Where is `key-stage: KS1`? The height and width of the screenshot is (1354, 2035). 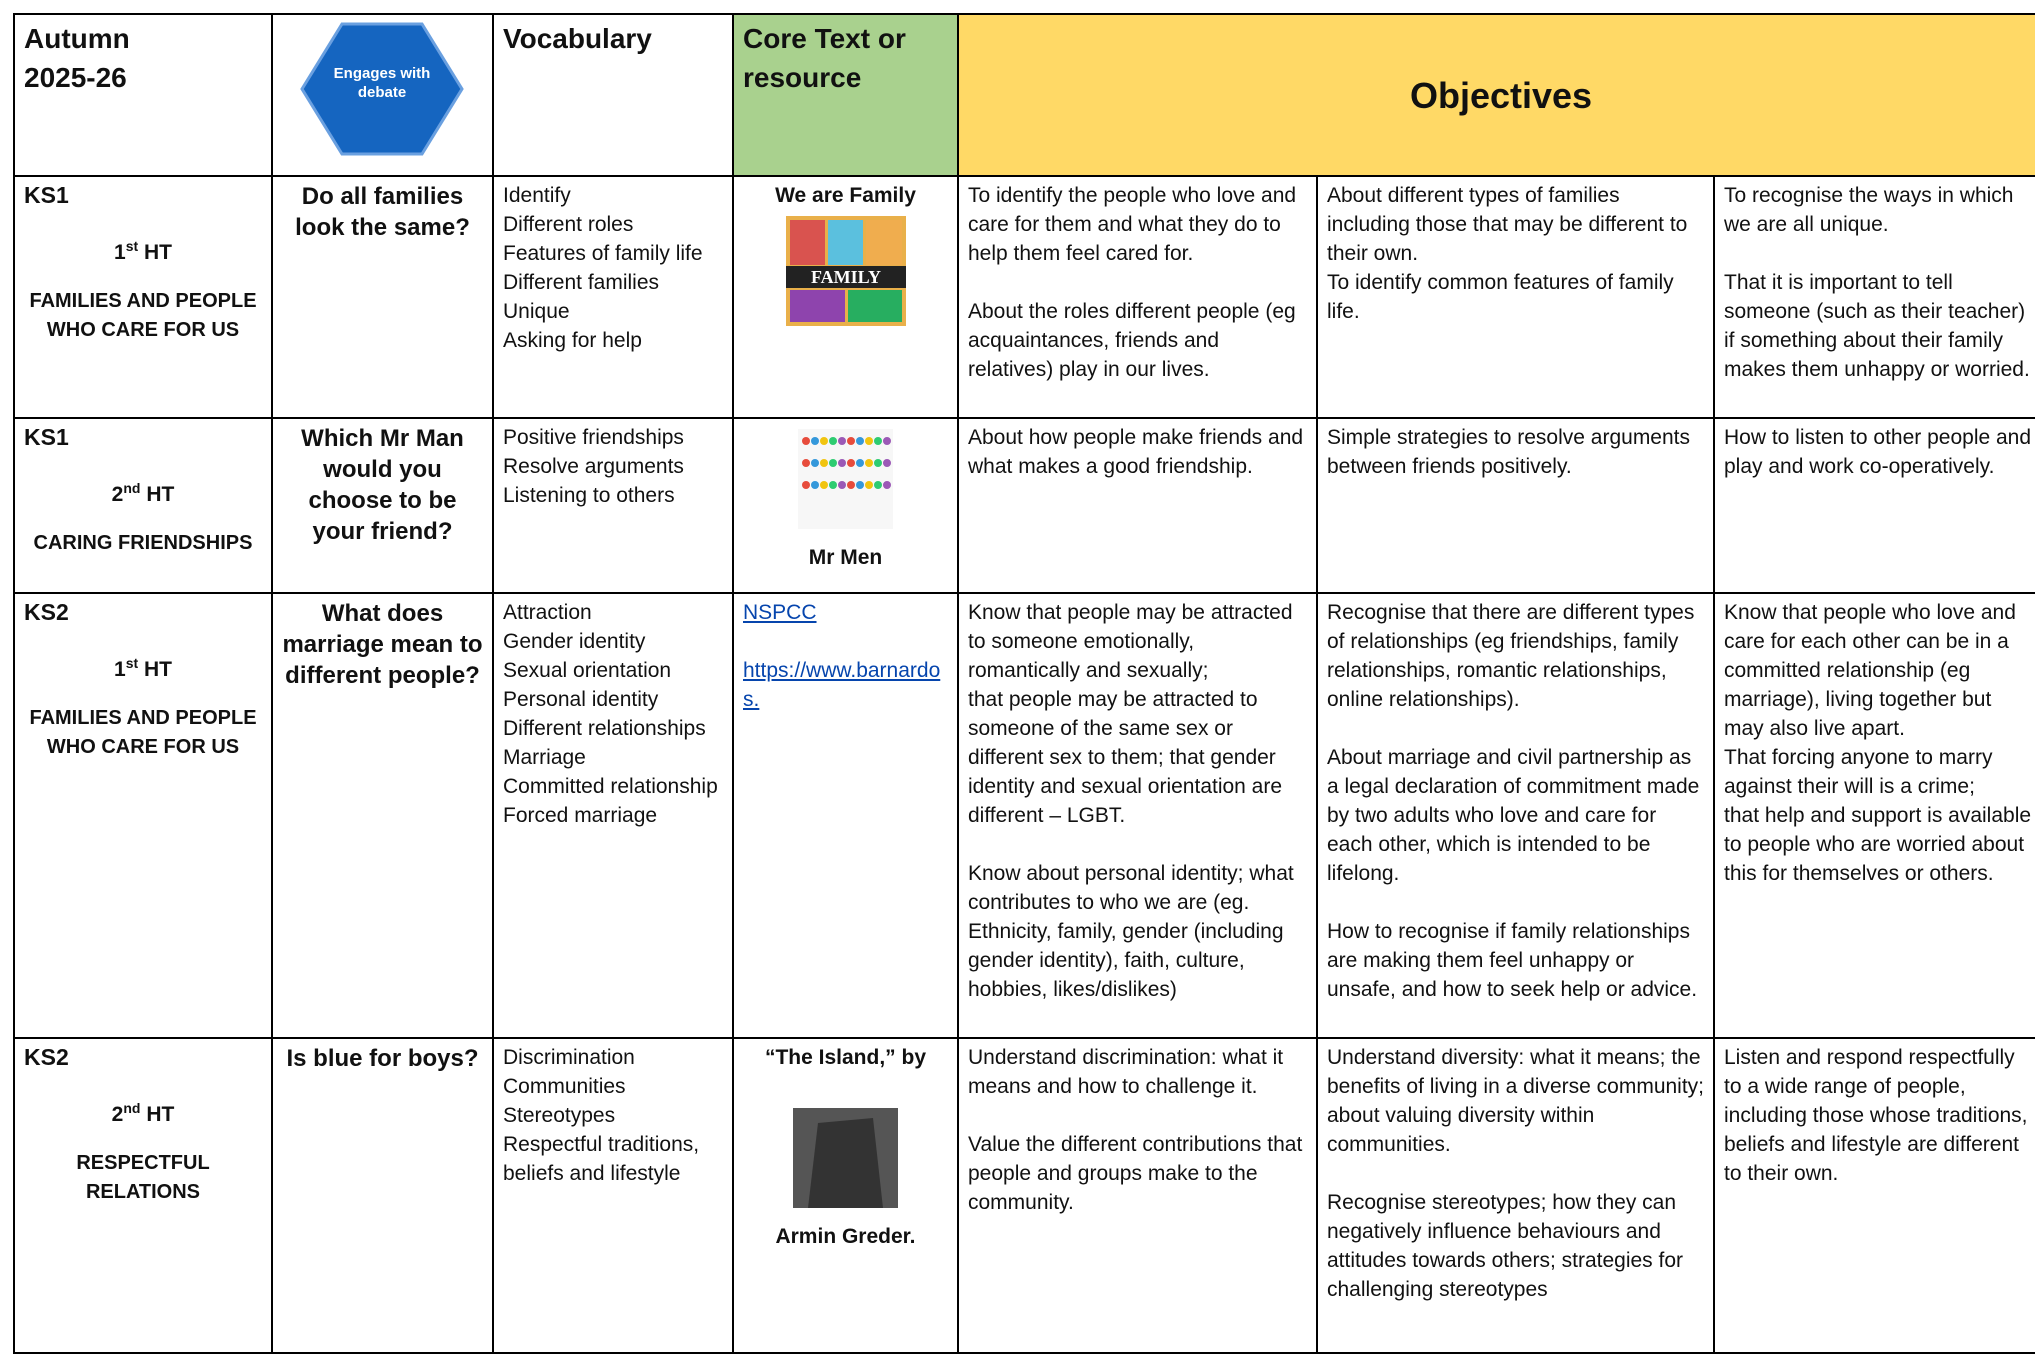
key-stage: KS1 is located at coordinates (46, 195).